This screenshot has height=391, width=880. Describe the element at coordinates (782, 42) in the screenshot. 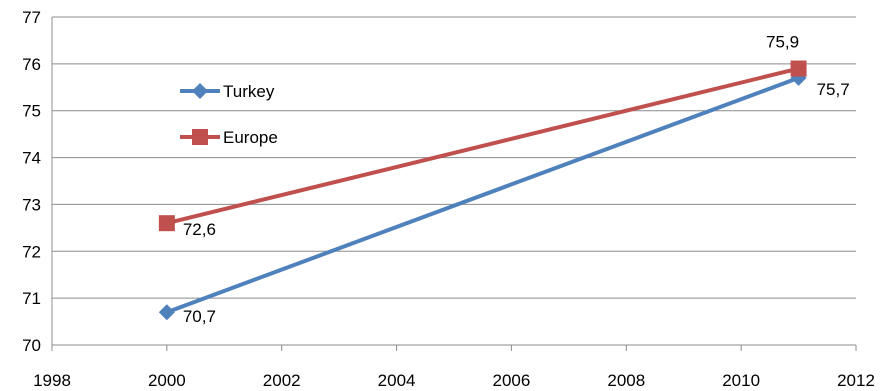

I see `data-label-europe: 75,9` at that location.